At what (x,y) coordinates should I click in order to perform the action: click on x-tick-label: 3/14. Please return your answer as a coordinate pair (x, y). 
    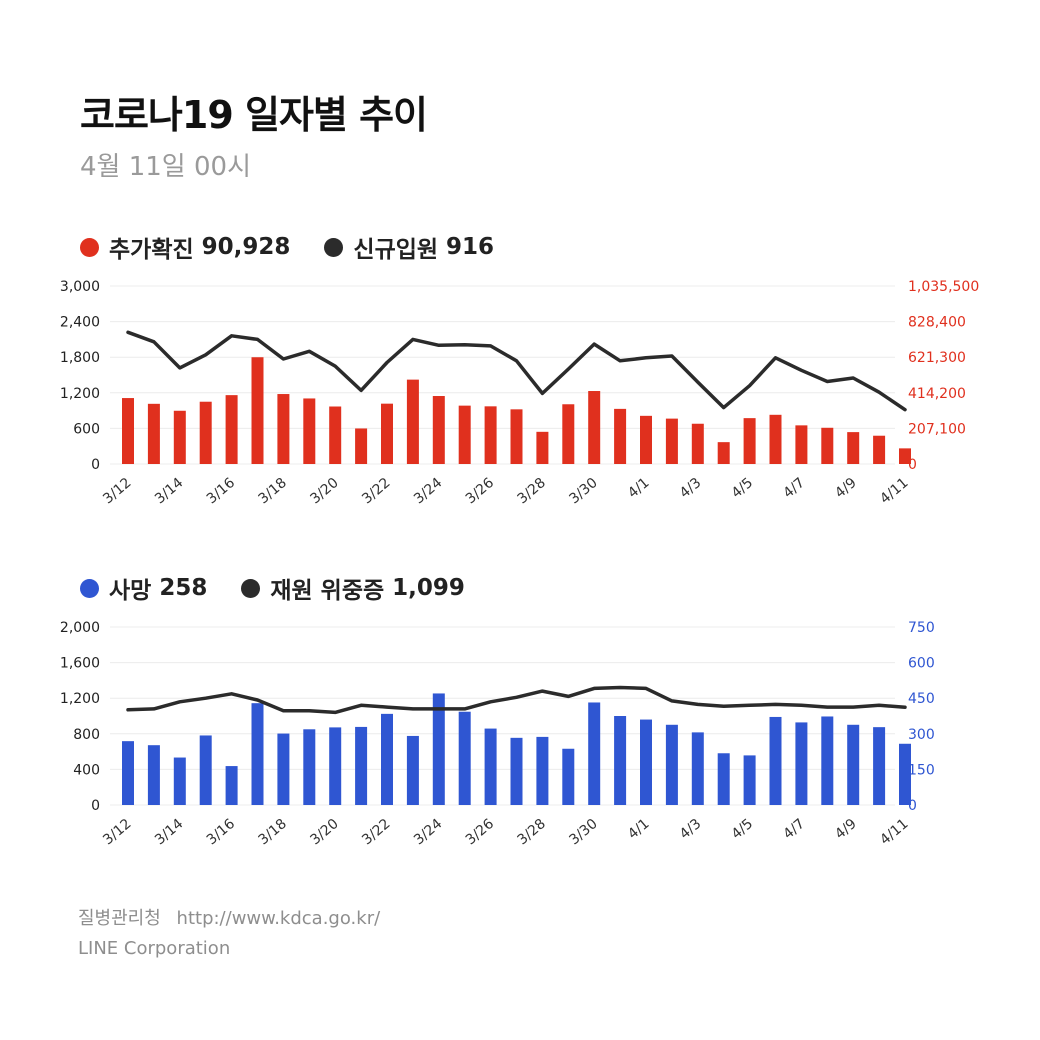
    Looking at the image, I should click on (169, 491).